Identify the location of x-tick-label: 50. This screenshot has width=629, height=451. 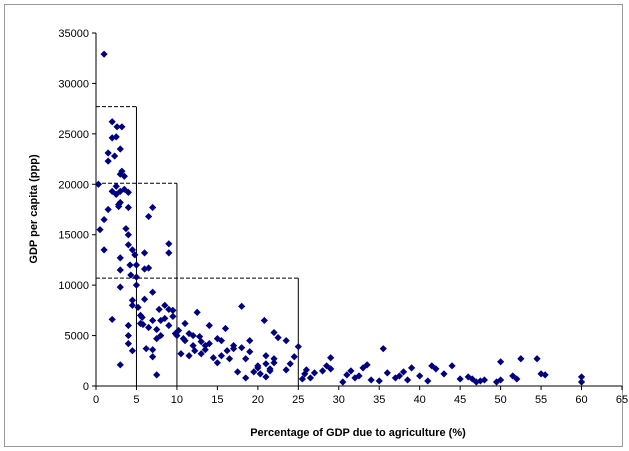
(500, 400).